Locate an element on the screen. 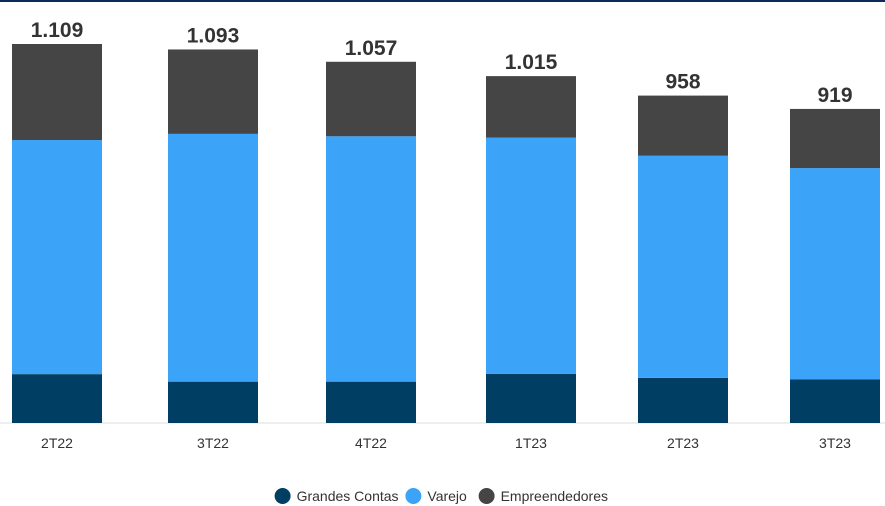  x-tick-label: 3T22 is located at coordinates (213, 443).